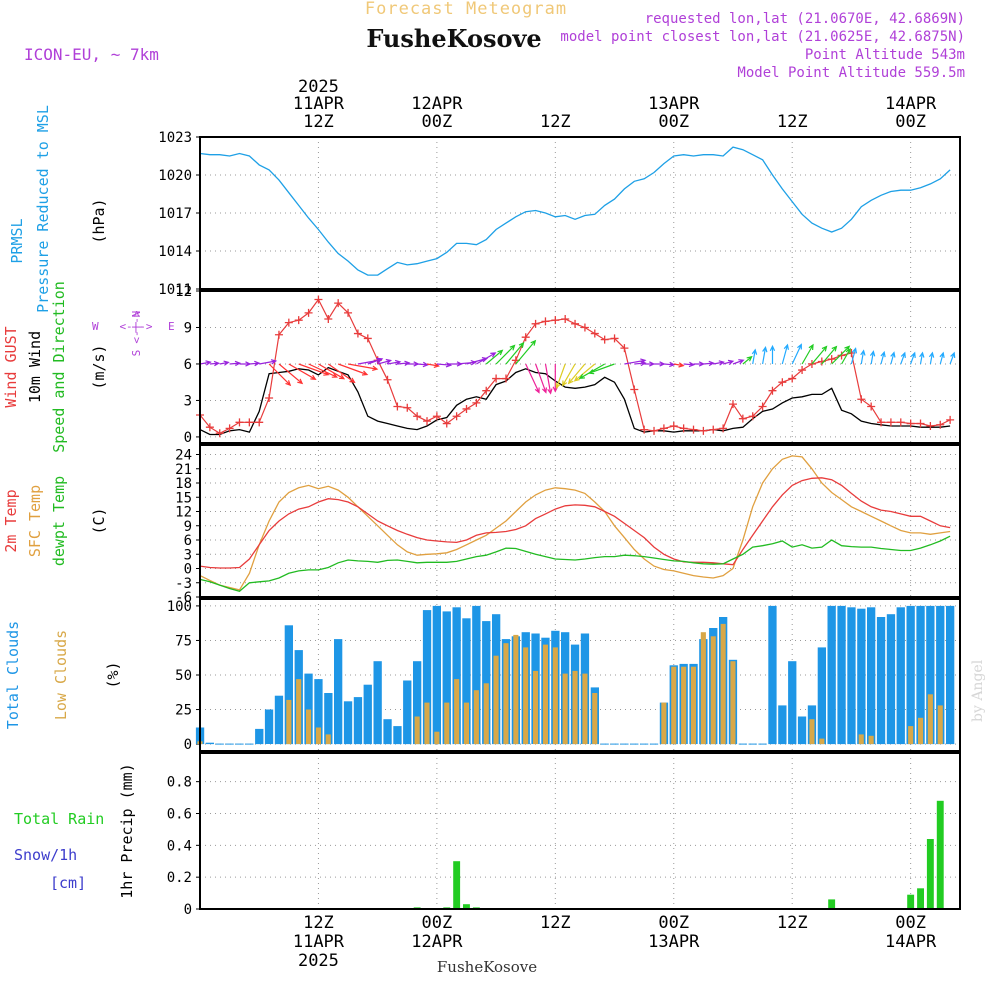  Describe the element at coordinates (188, 438) in the screenshot. I see `y-tick-label: 0` at that location.